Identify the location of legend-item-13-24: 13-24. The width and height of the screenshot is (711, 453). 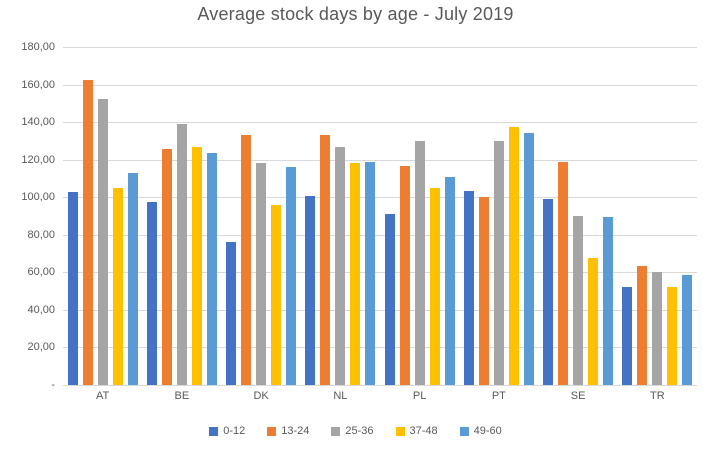
(288, 431).